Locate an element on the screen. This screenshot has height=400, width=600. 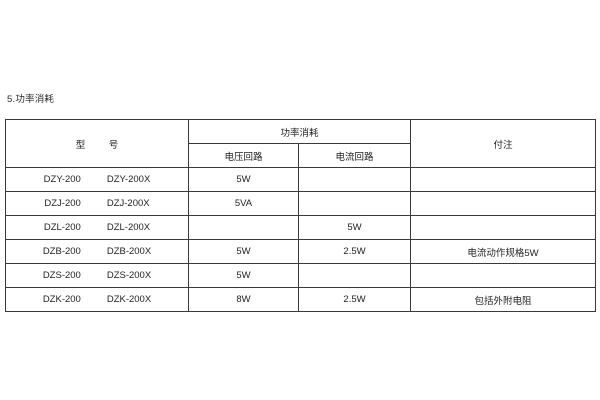
model-code-primary: DZK-200 is located at coordinates (61, 299).